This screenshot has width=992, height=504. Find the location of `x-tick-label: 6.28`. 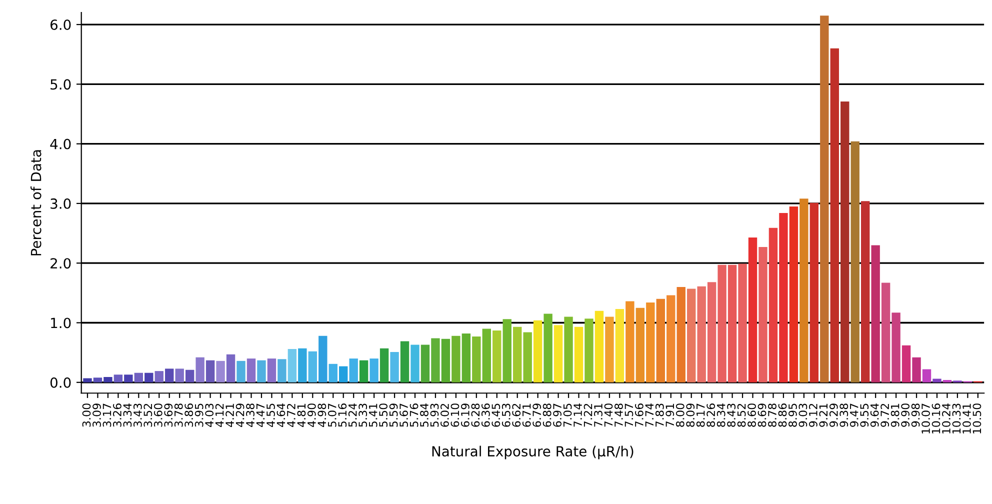

x-tick-label: 6.28 is located at coordinates (475, 415).